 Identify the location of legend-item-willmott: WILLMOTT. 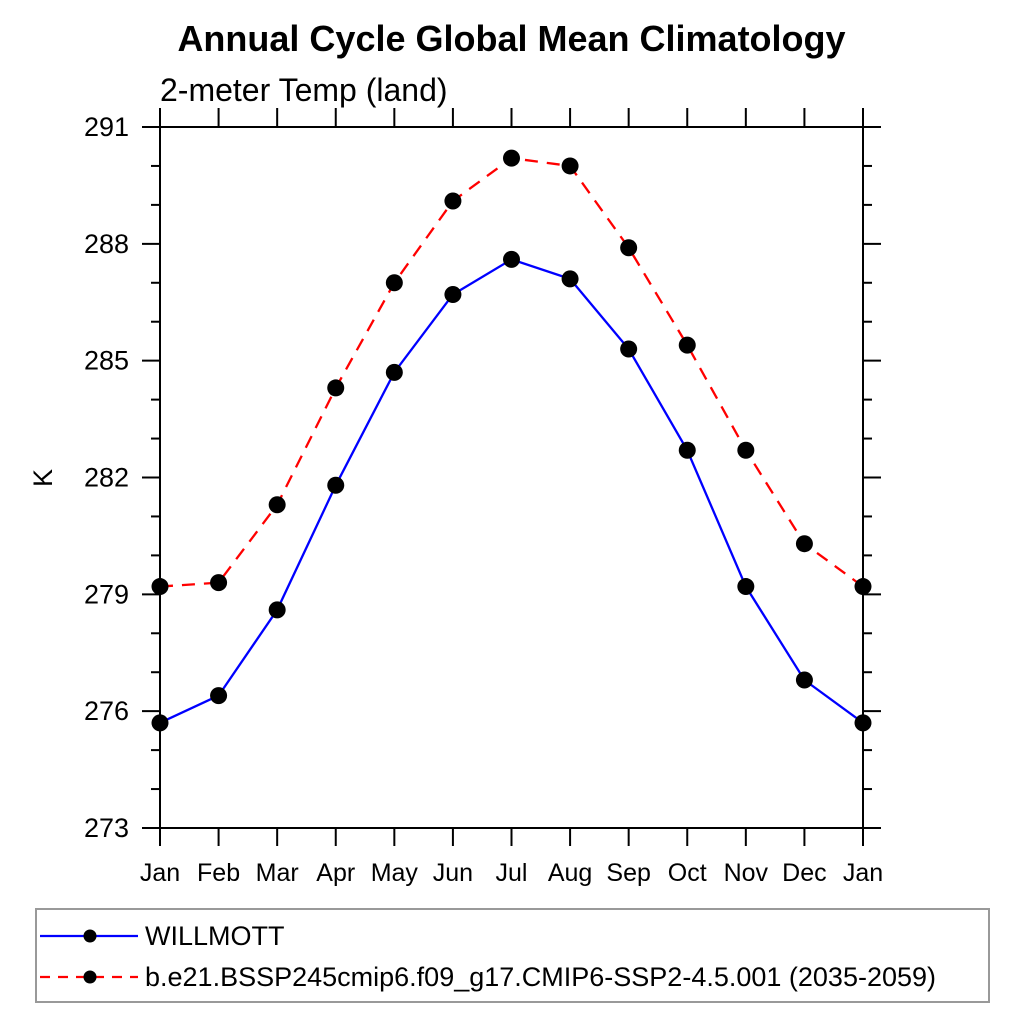
(161, 936).